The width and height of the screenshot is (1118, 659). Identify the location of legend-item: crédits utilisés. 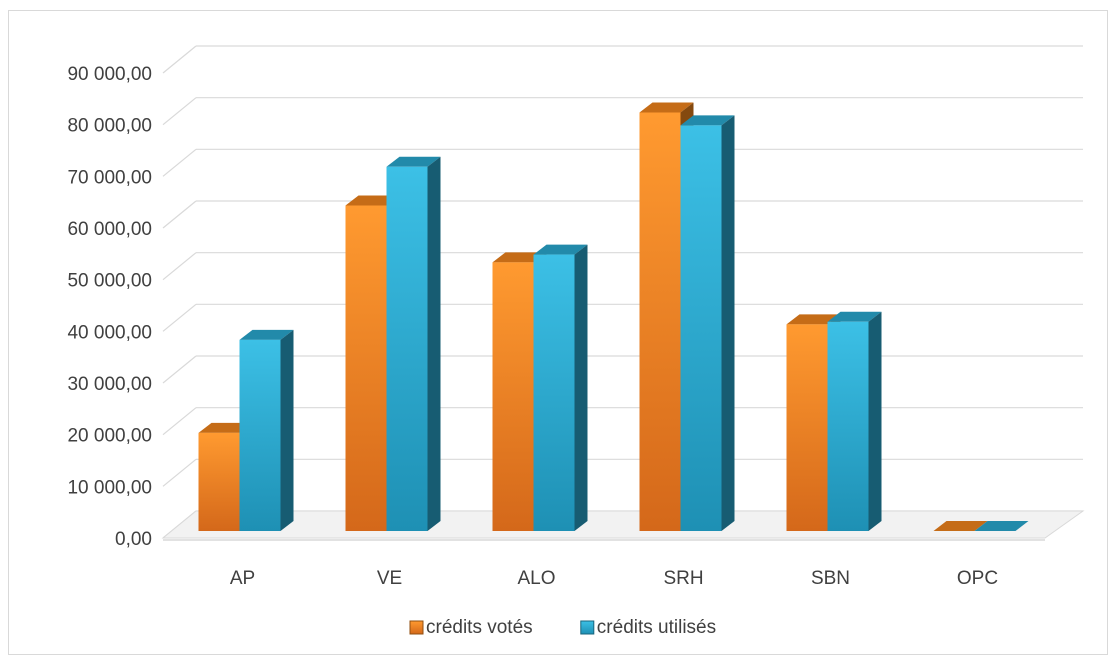
(648, 627).